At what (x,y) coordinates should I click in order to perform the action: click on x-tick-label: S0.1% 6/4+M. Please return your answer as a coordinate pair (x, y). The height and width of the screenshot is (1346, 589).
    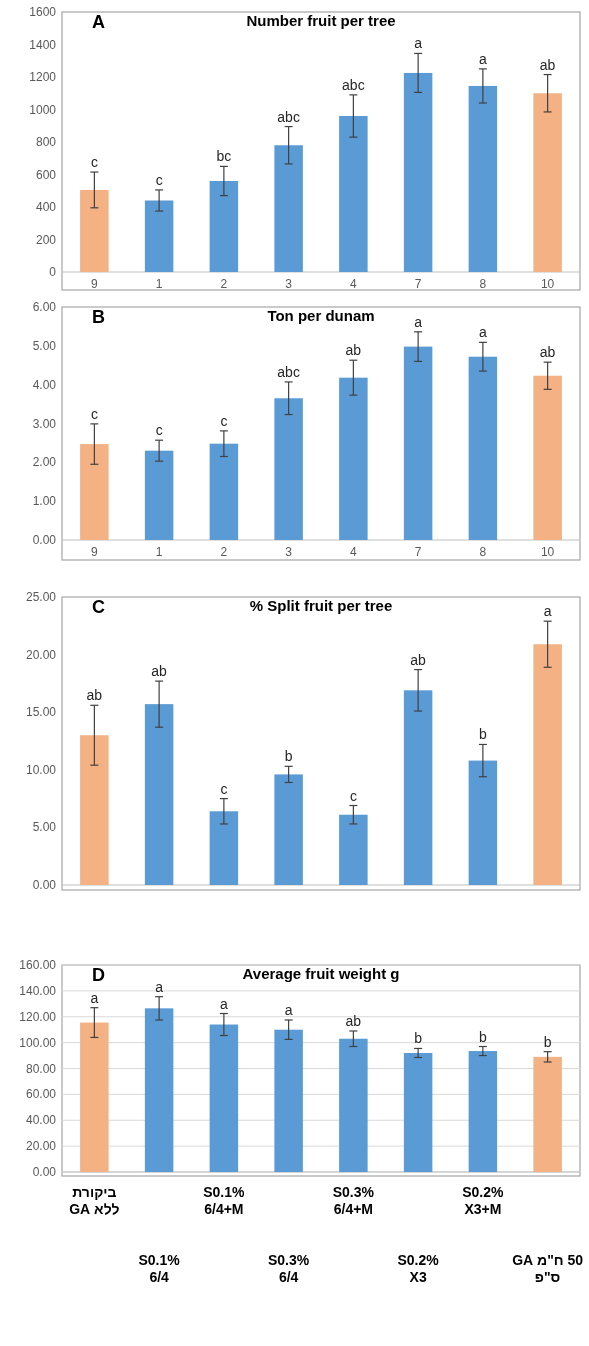
    Looking at the image, I should click on (224, 1201).